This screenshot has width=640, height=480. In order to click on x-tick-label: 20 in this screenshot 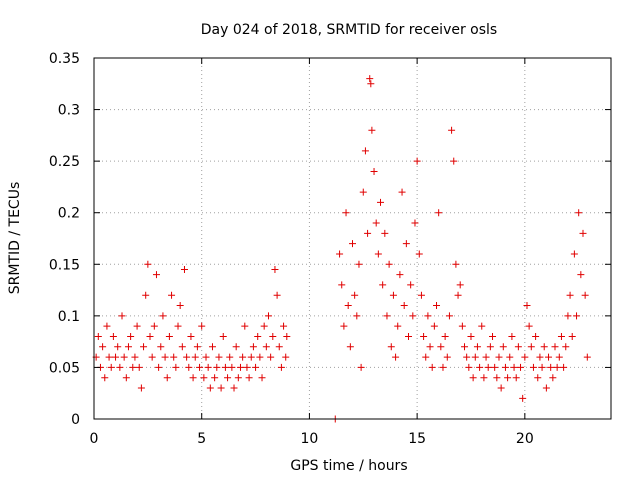, I will do `click(525, 439)`.